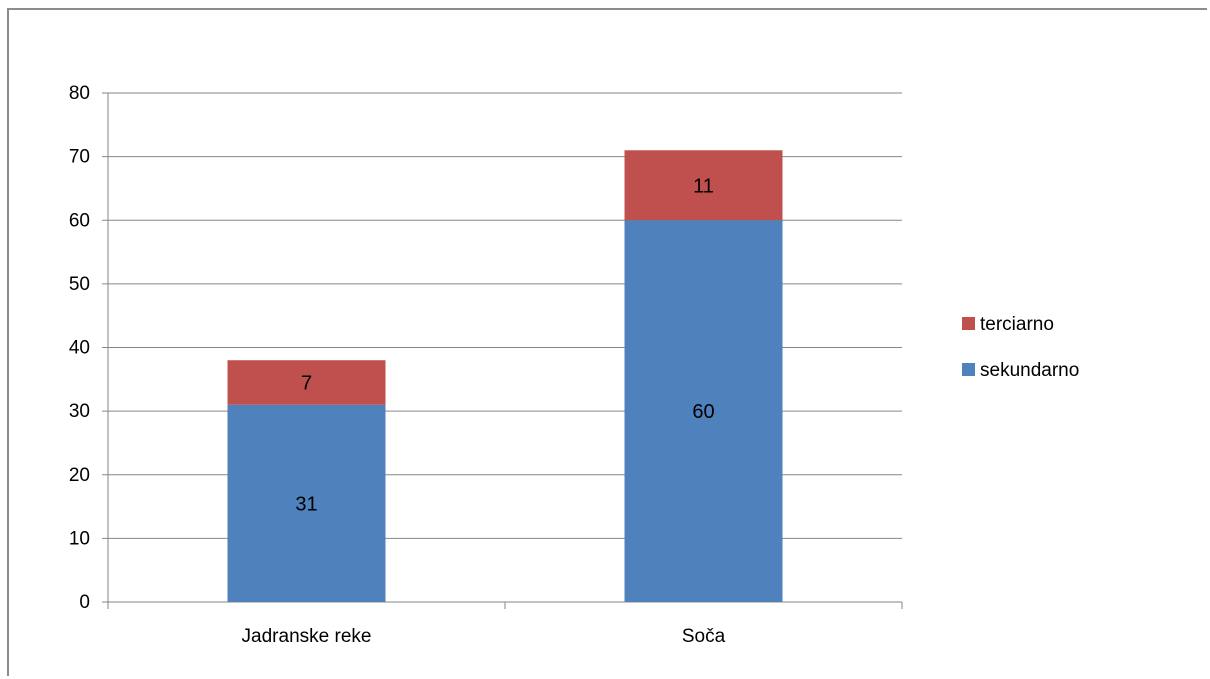 The image size is (1210, 679). What do you see at coordinates (79, 411) in the screenshot?
I see `y-tick-label: 30` at bounding box center [79, 411].